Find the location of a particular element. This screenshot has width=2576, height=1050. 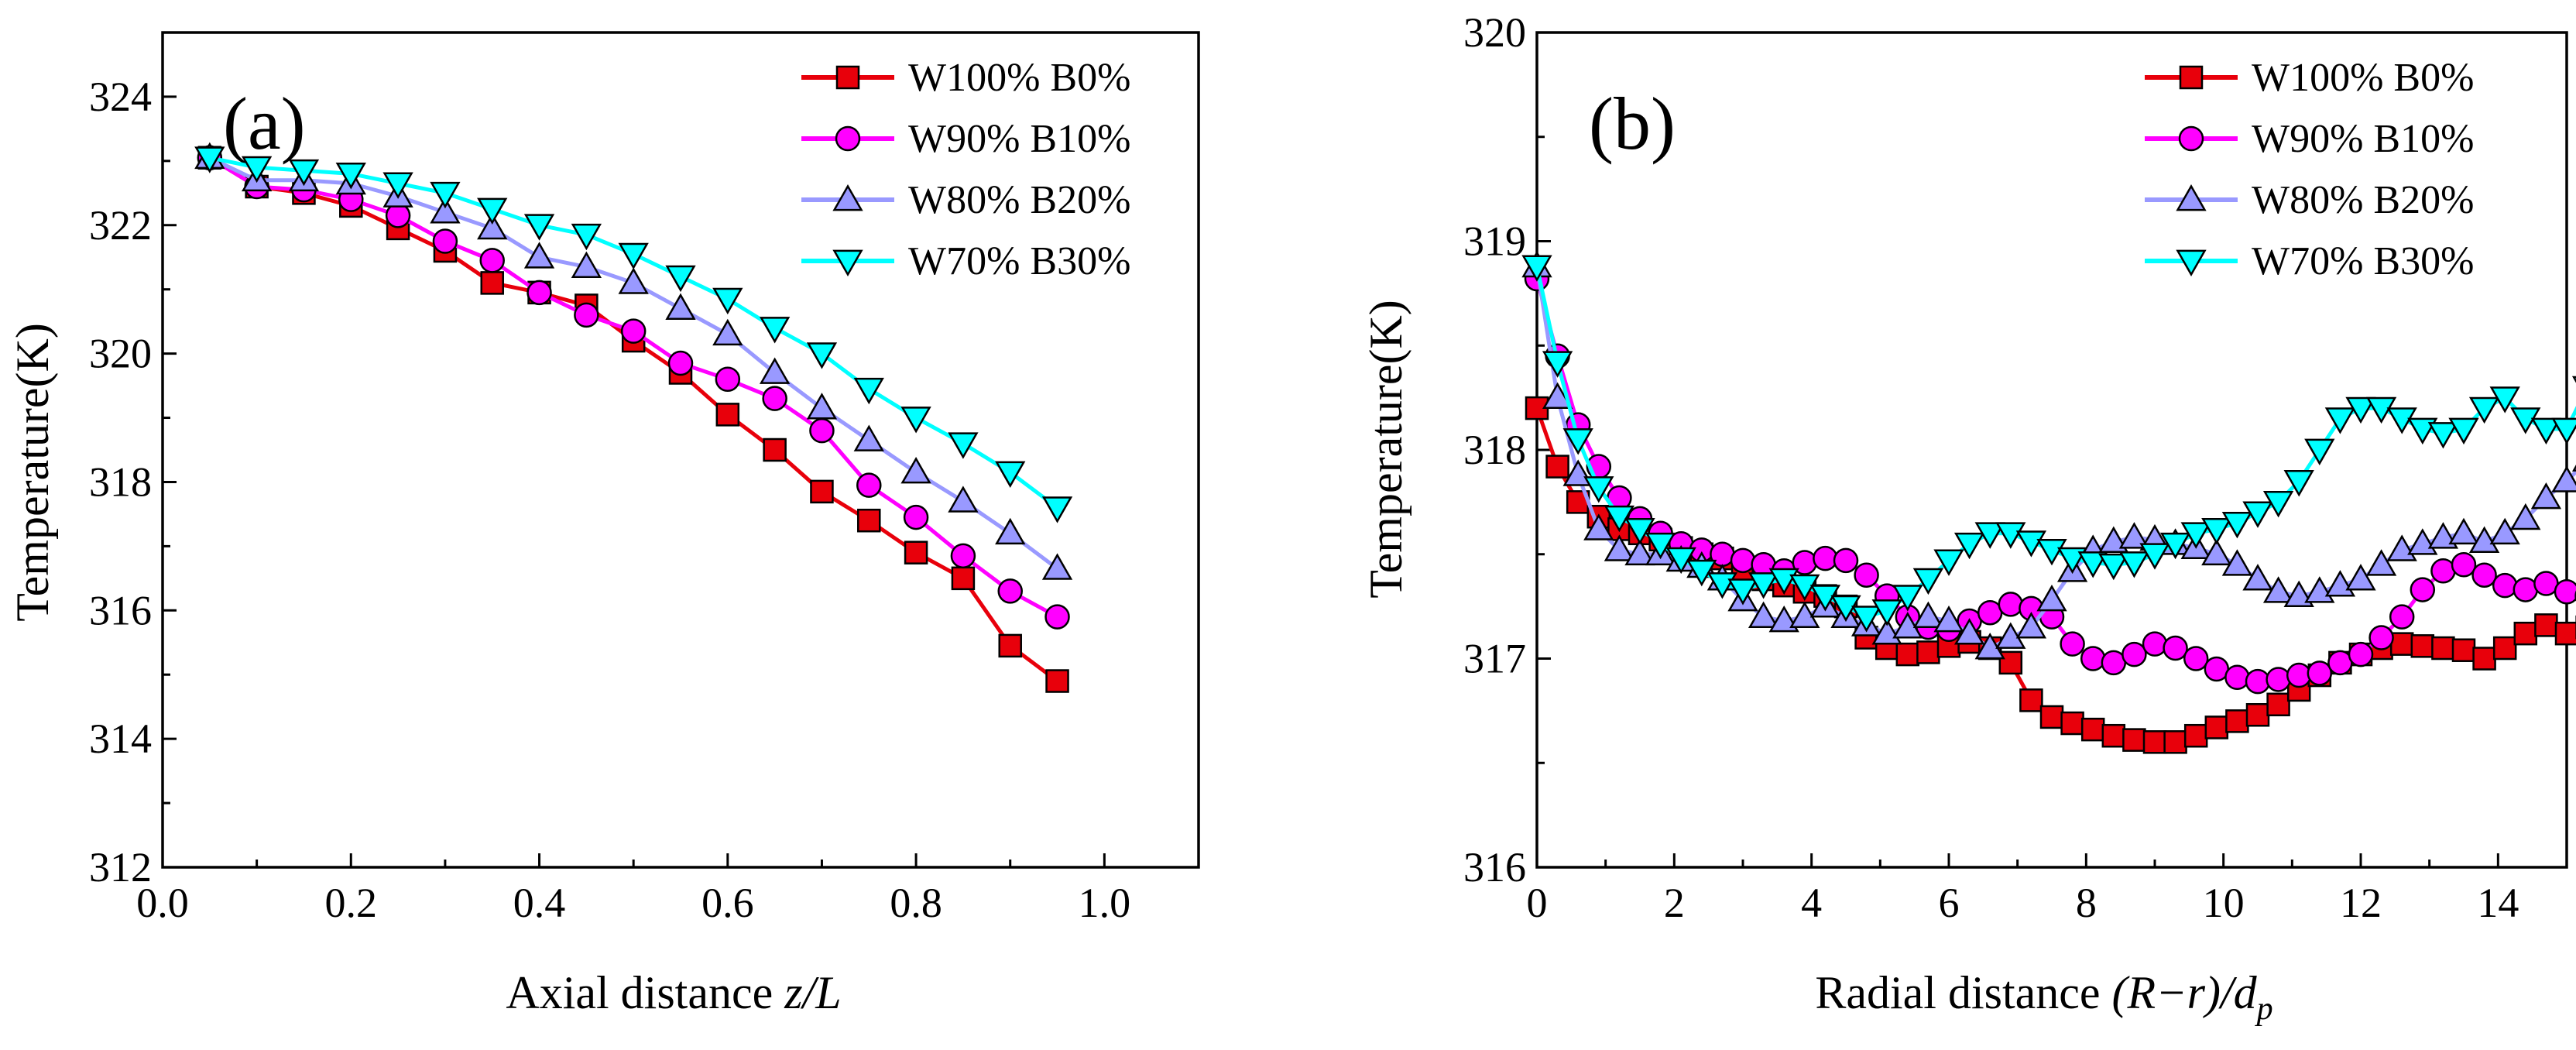

panel-a-y-axis-title: Temperature(K) is located at coordinates (32, 472).